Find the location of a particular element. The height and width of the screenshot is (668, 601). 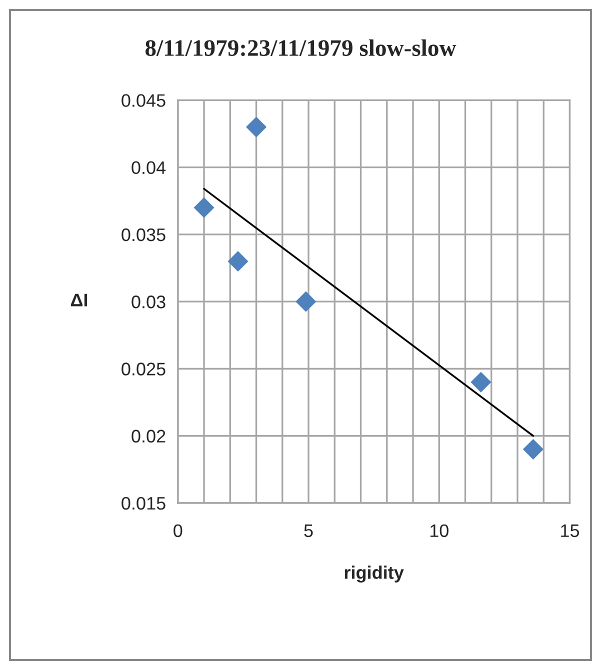

y-axis-title: ΔI is located at coordinates (79, 300).